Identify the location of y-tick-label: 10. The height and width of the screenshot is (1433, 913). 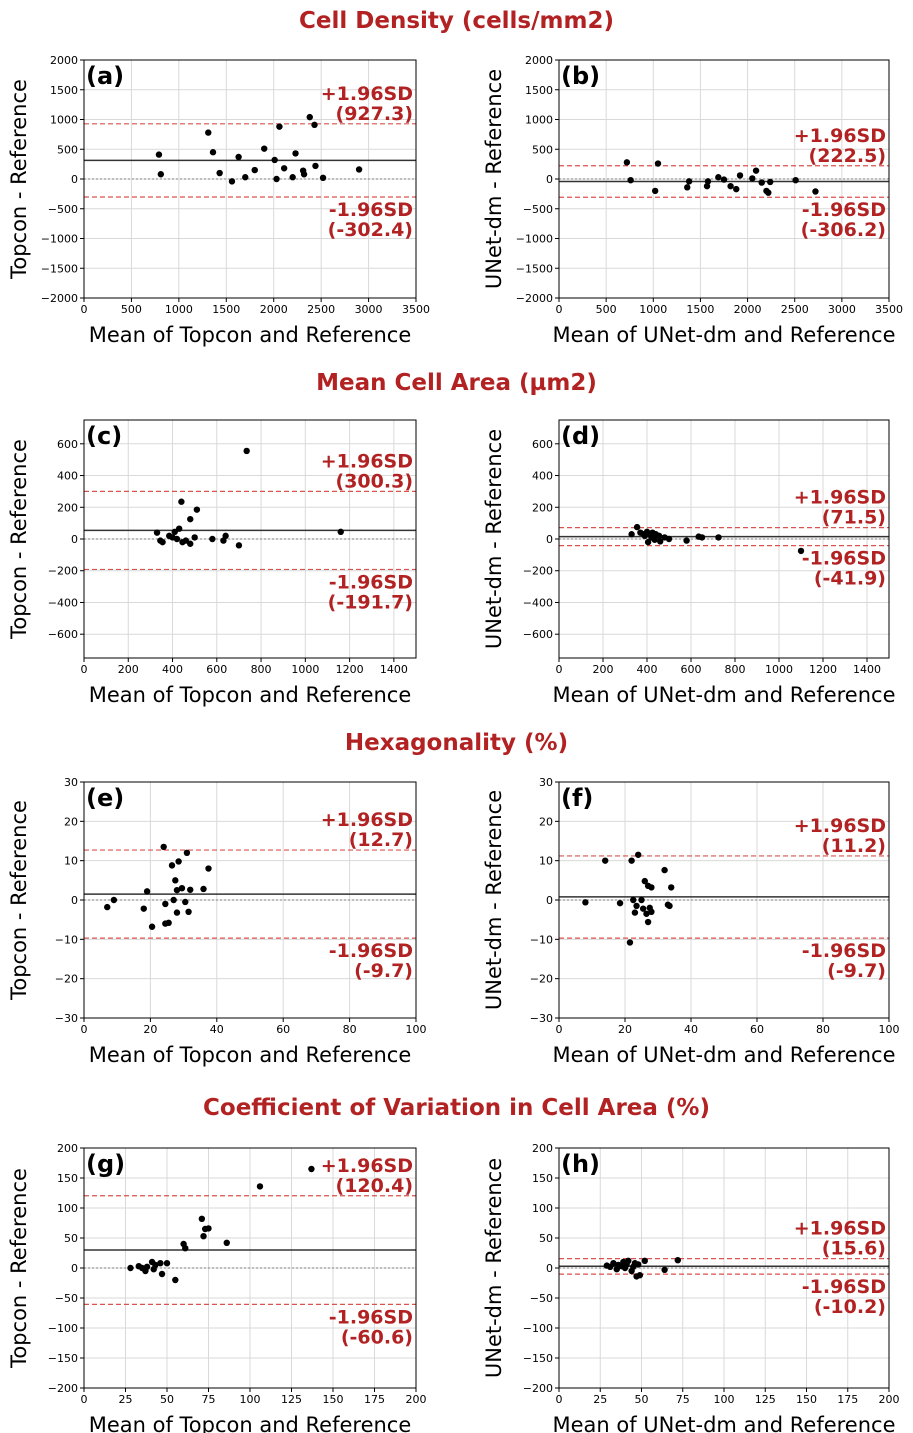
(71, 861).